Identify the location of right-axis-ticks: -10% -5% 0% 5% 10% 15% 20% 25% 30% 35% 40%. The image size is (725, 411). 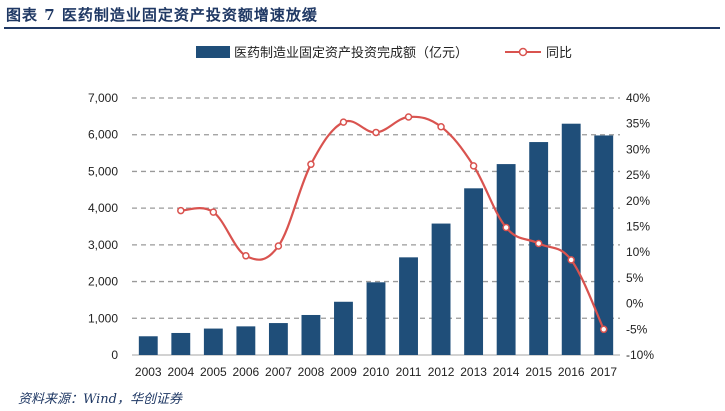
(640, 226).